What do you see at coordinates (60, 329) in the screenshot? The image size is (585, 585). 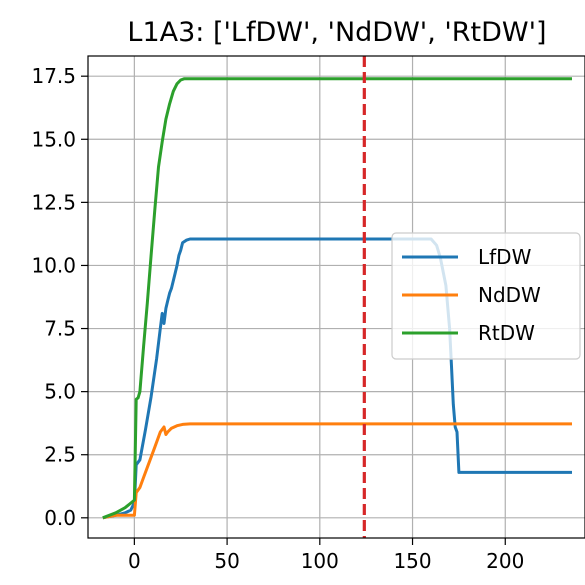 I see `y-tick-label: 7.5` at bounding box center [60, 329].